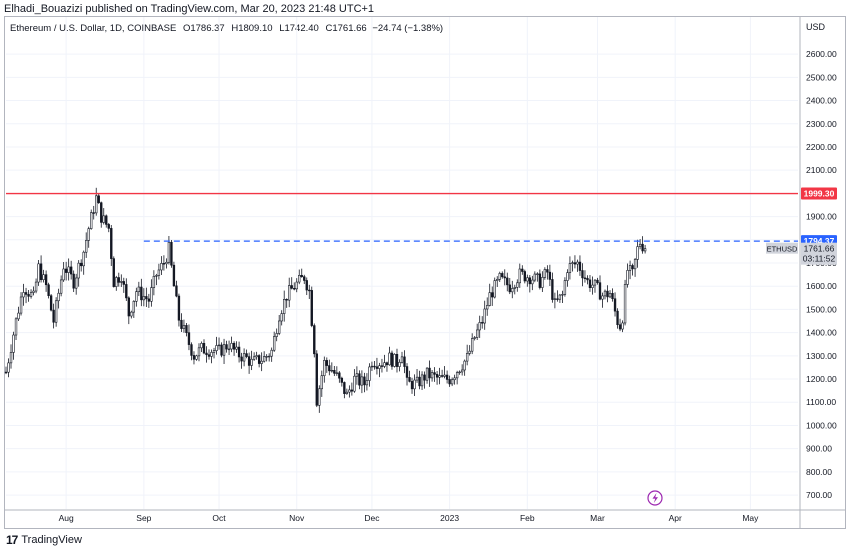 The image size is (850, 551). I want to click on time-tick-label: Dec, so click(372, 518).